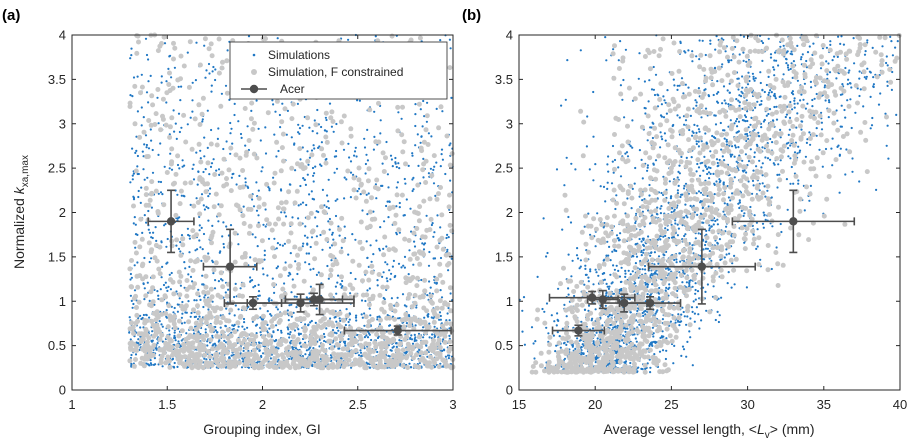 Image resolution: width=909 pixels, height=442 pixels. Describe the element at coordinates (167, 404) in the screenshot. I see `x-tick-label: 1.5` at that location.